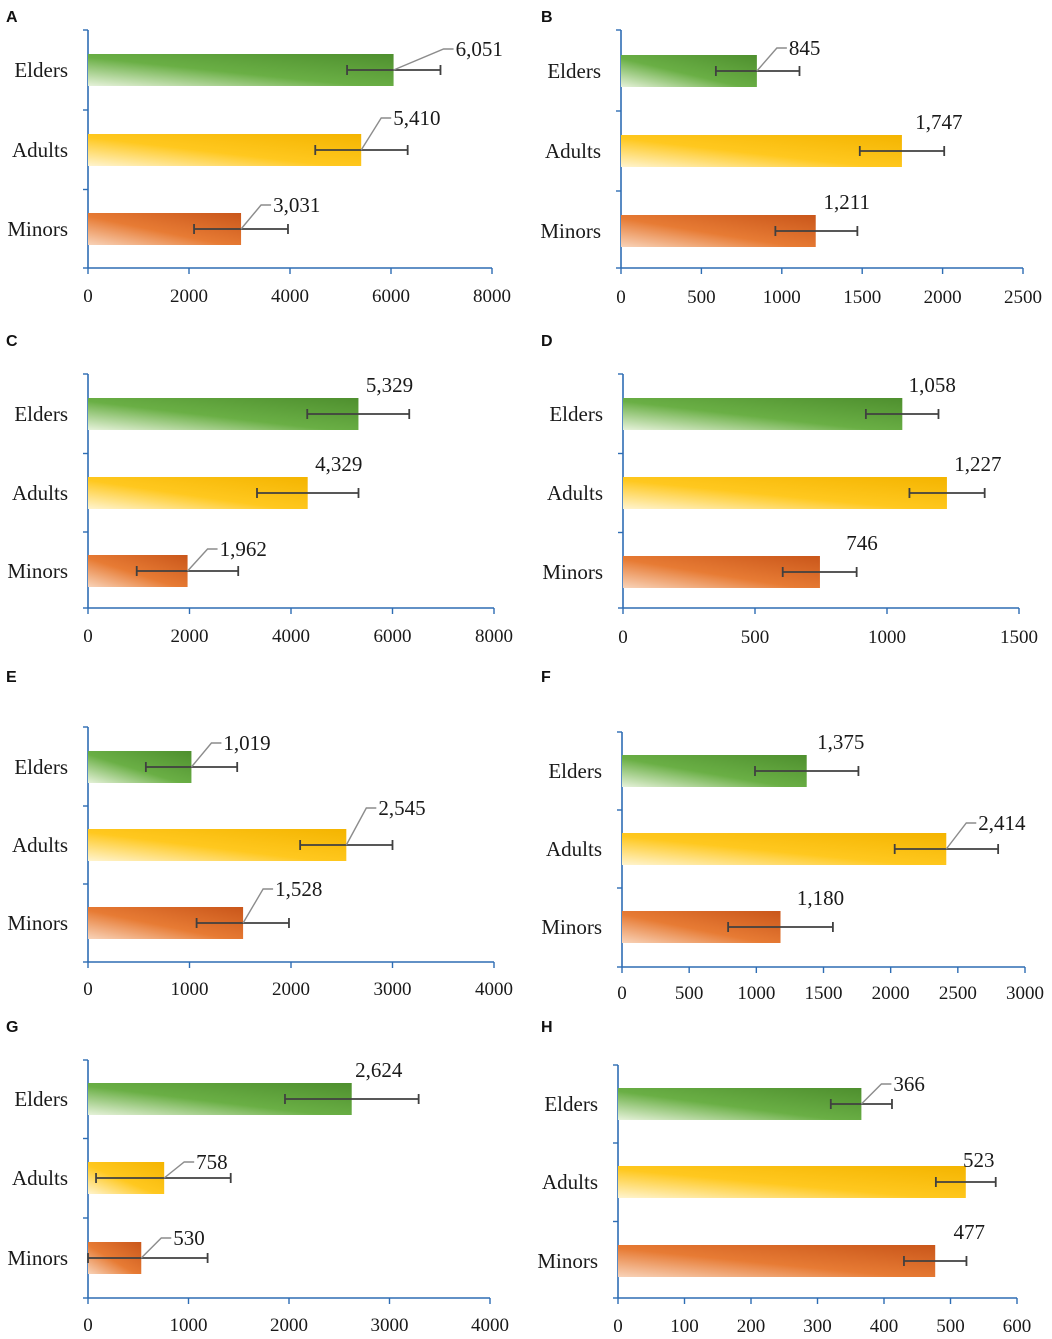  I want to click on panel-letter: B, so click(547, 17).